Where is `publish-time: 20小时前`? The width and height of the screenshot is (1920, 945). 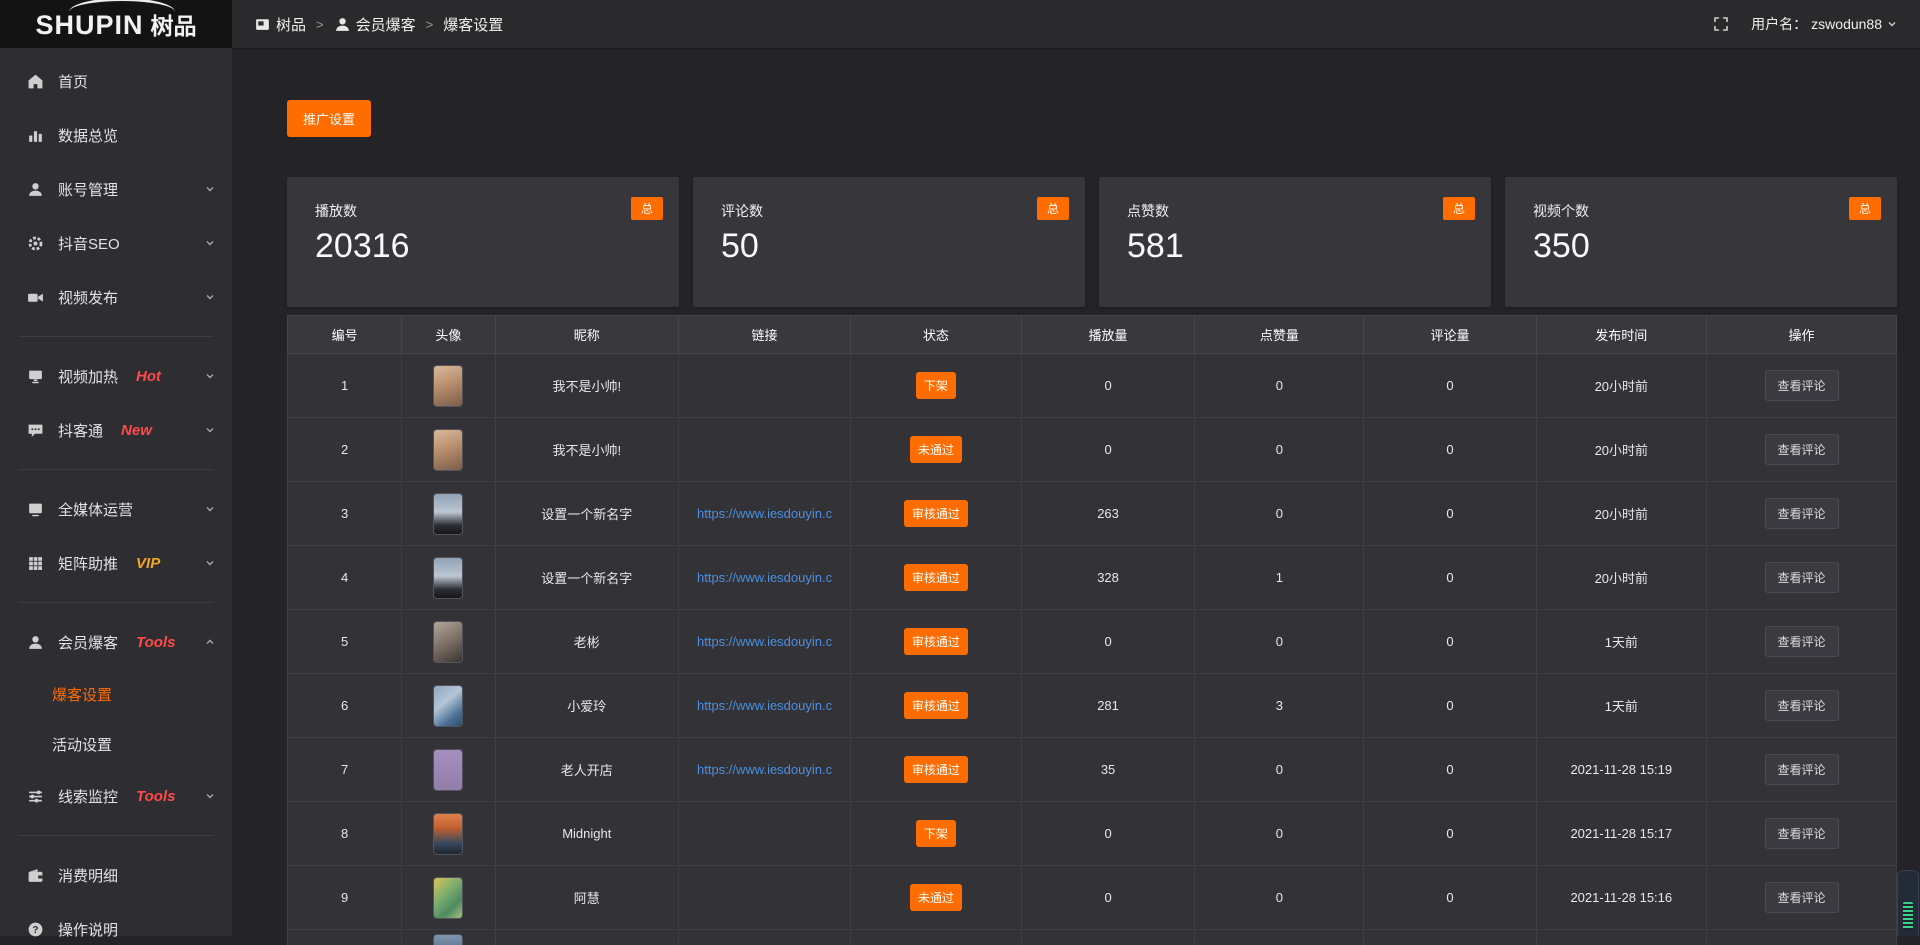
publish-time: 20小时前 is located at coordinates (1621, 386).